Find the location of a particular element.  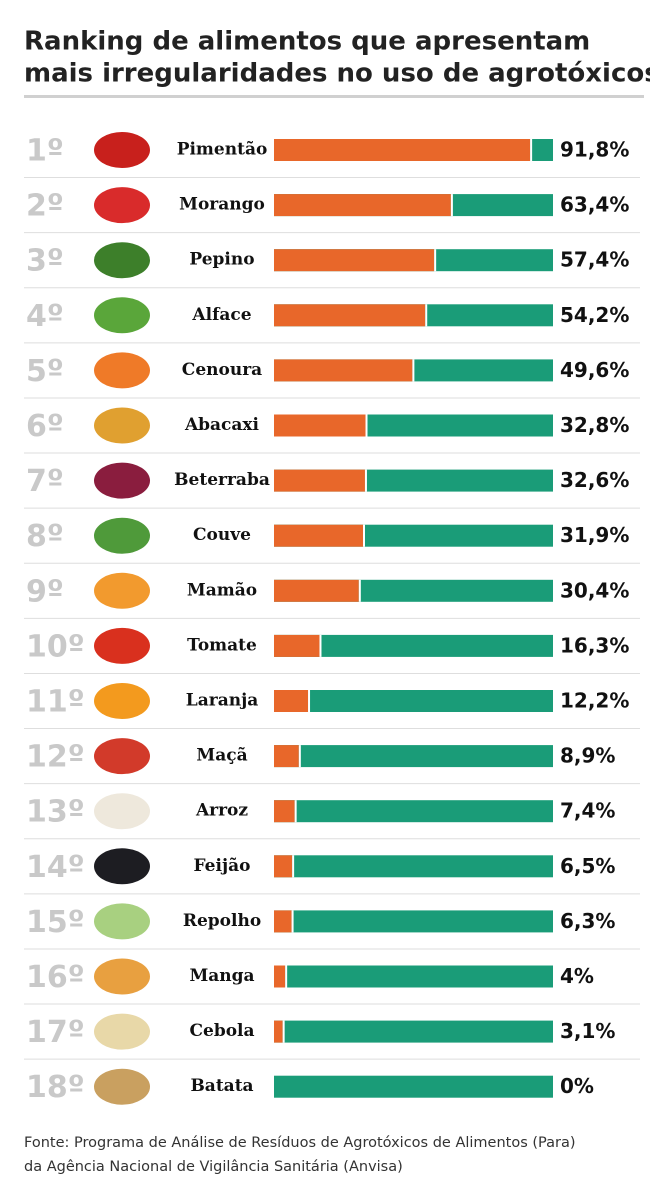

category-label: Feijão is located at coordinates (222, 866).